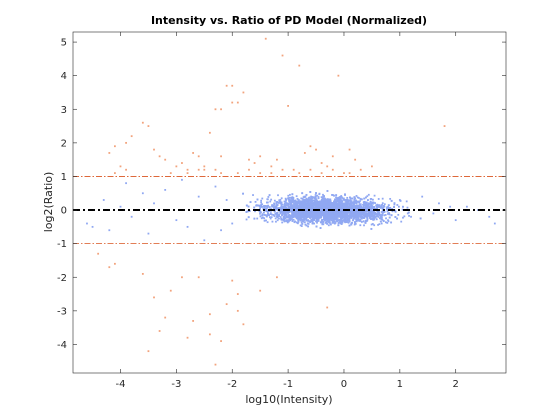 The width and height of the screenshot is (560, 420). What do you see at coordinates (64, 211) in the screenshot?
I see `y-tick-label: 0` at bounding box center [64, 211].